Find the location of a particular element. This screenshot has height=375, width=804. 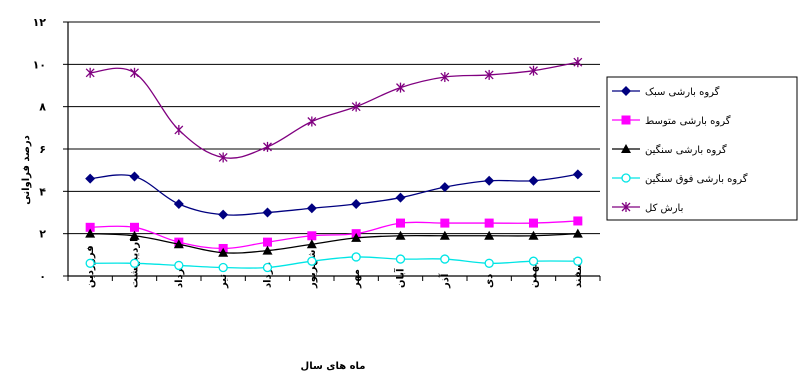

y-tick-labels: ۰ ۲ ۴ ۶ ۸ ۱۰ ۱۲ is located at coordinates (40, 149).